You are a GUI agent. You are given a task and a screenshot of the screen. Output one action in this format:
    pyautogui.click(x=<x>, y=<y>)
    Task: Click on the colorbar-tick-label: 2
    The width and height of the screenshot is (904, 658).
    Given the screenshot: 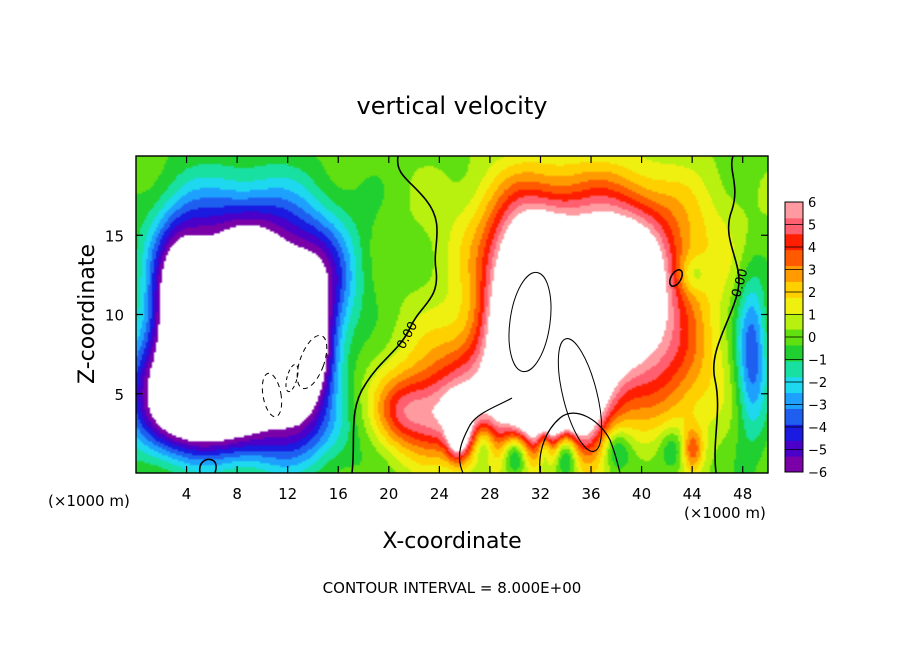 What is the action you would take?
    pyautogui.click(x=812, y=293)
    